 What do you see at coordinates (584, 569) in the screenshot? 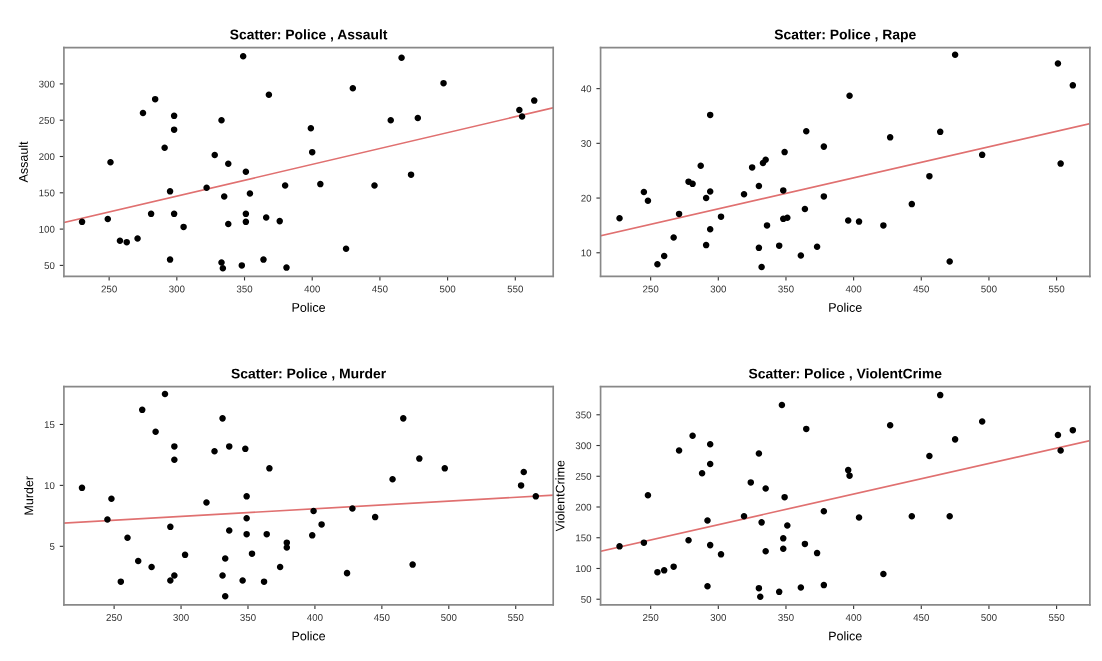
I see `y-tick-label: 100` at bounding box center [584, 569].